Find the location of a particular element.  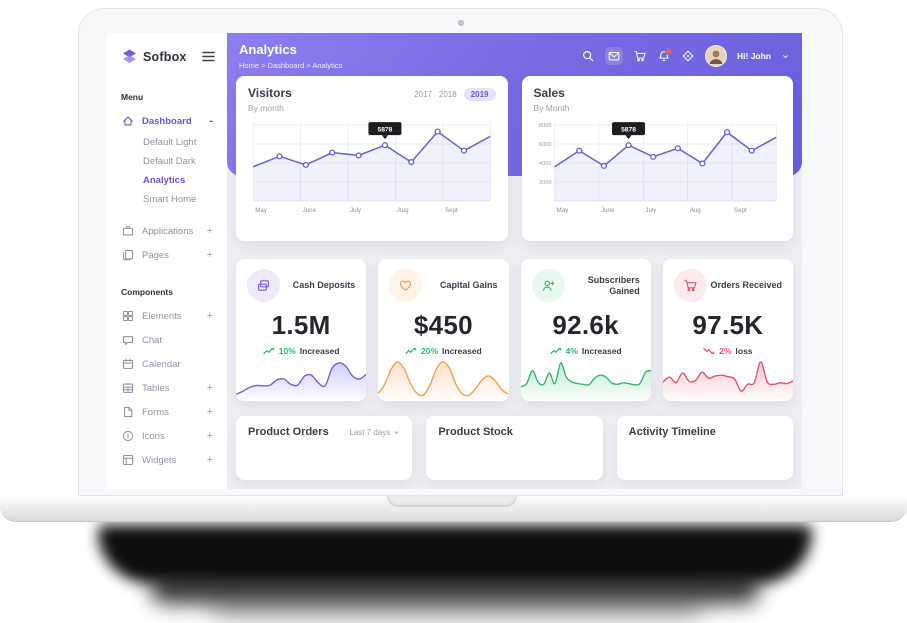

stat-value: 92.6k is located at coordinates (585, 325).